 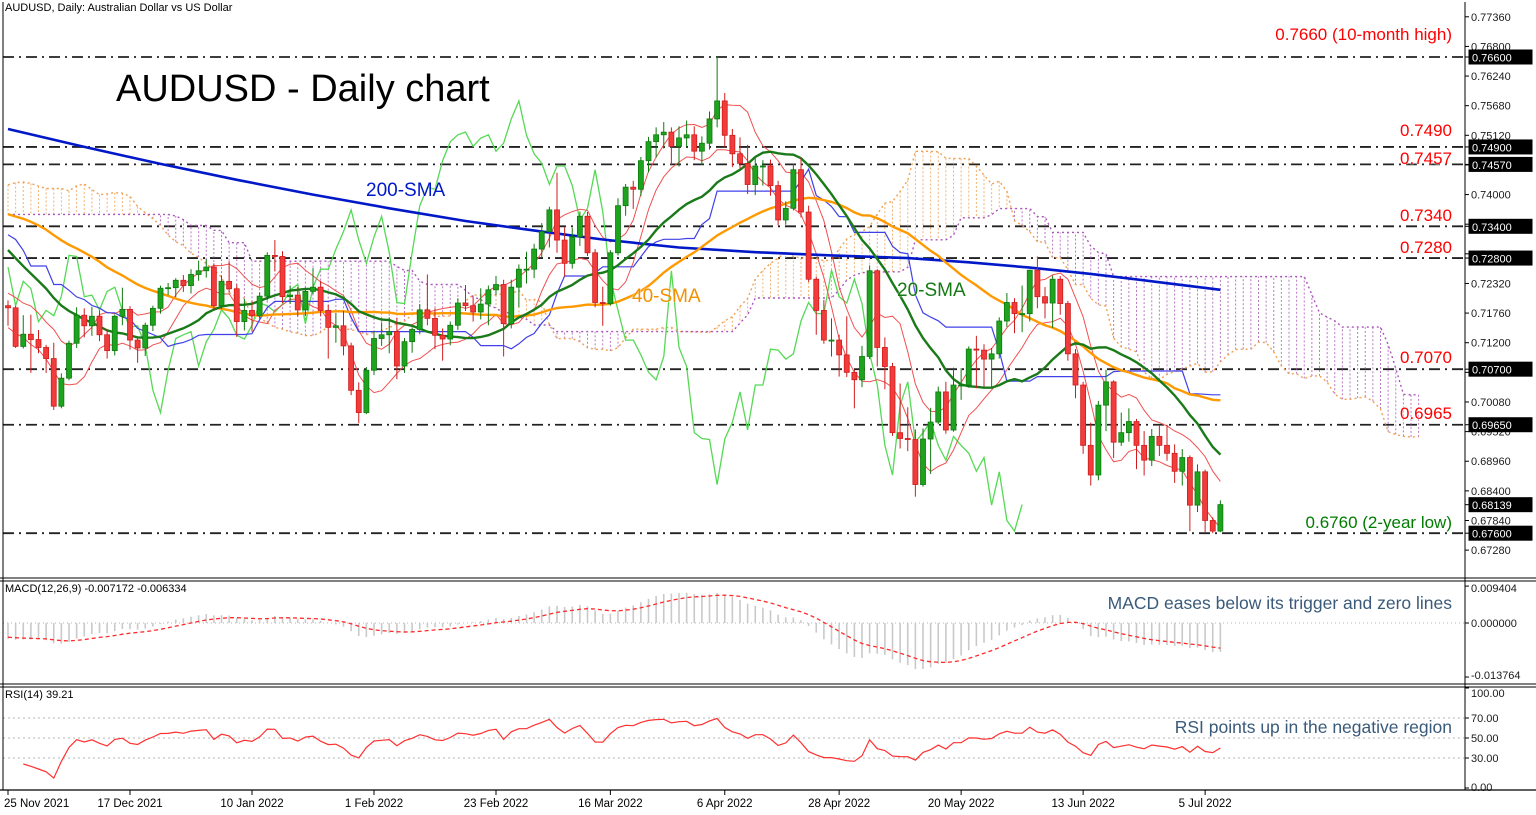 I want to click on level-label-0.7490: 0.7490, so click(x=1426, y=130).